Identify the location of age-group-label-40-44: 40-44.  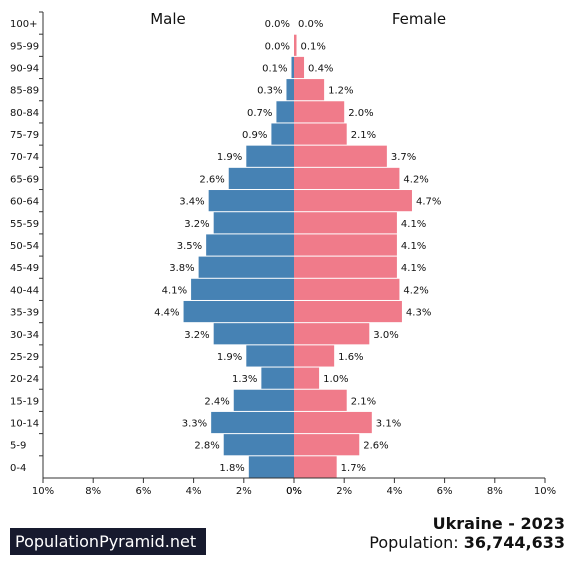
(24, 290).